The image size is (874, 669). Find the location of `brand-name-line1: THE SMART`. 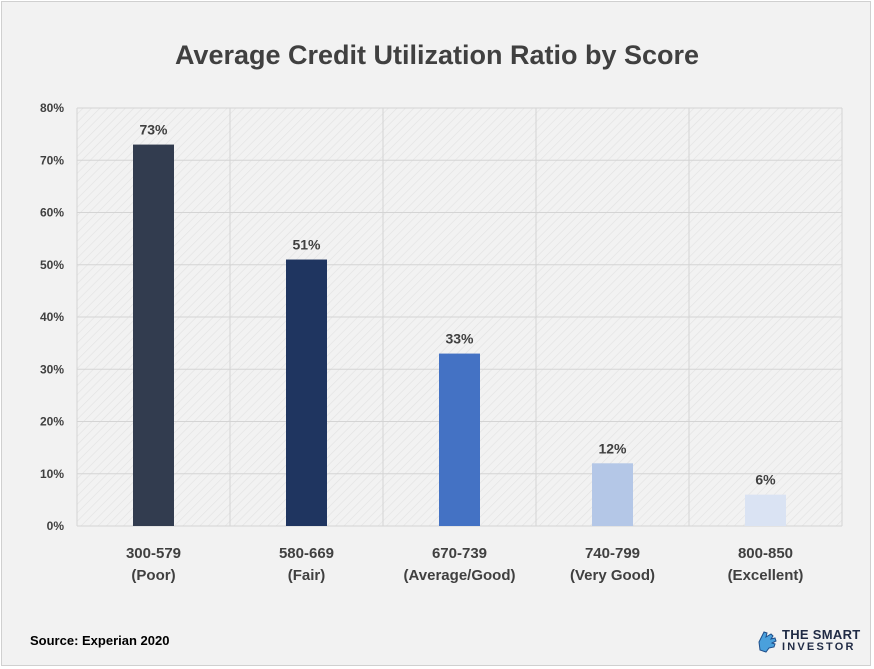

brand-name-line1: THE SMART is located at coordinates (821, 634).